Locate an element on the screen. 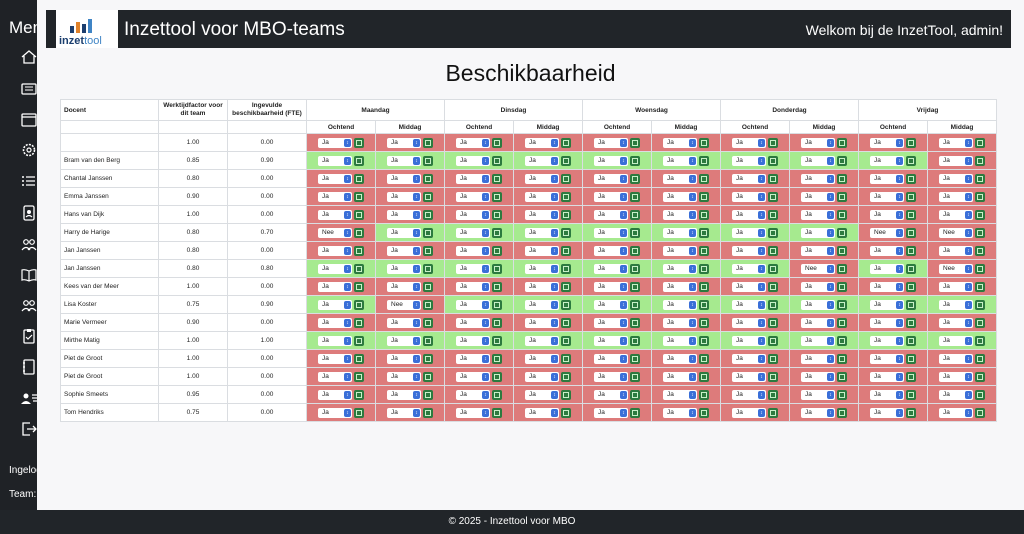 This screenshot has height=534, width=1024. logout-icon is located at coordinates (29, 429).